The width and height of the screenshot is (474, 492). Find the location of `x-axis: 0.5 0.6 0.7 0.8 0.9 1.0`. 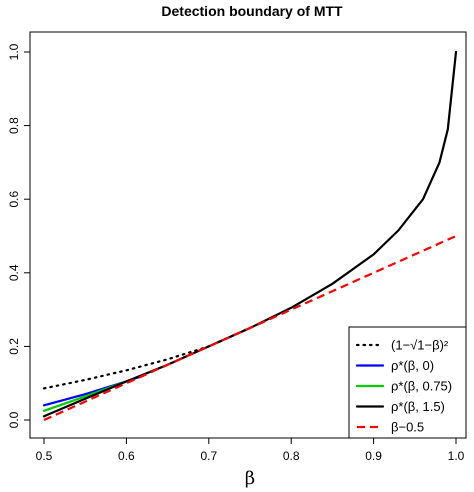

x-axis: 0.5 0.6 0.7 0.8 0.9 1.0 is located at coordinates (250, 450).